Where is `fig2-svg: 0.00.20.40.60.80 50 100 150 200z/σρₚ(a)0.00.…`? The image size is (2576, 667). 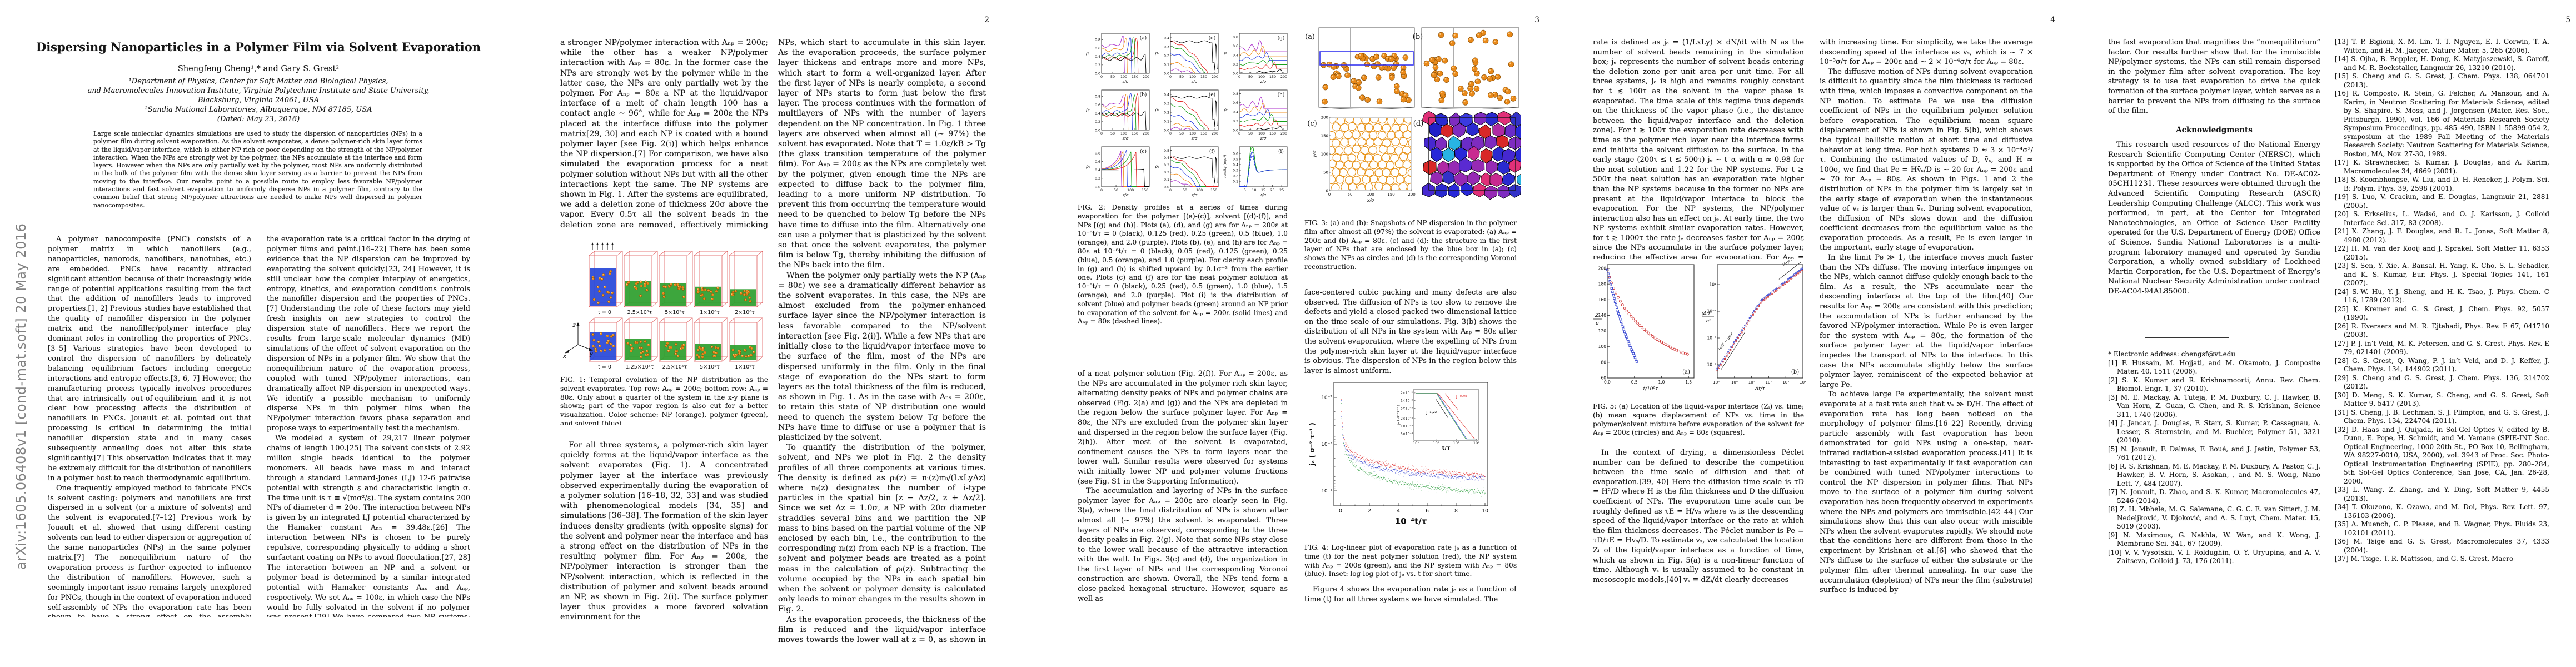
fig2-svg: 0.00.20.40.60.80 50 100 150 200z/σρₚ(a)0.00.… is located at coordinates (1187, 115).